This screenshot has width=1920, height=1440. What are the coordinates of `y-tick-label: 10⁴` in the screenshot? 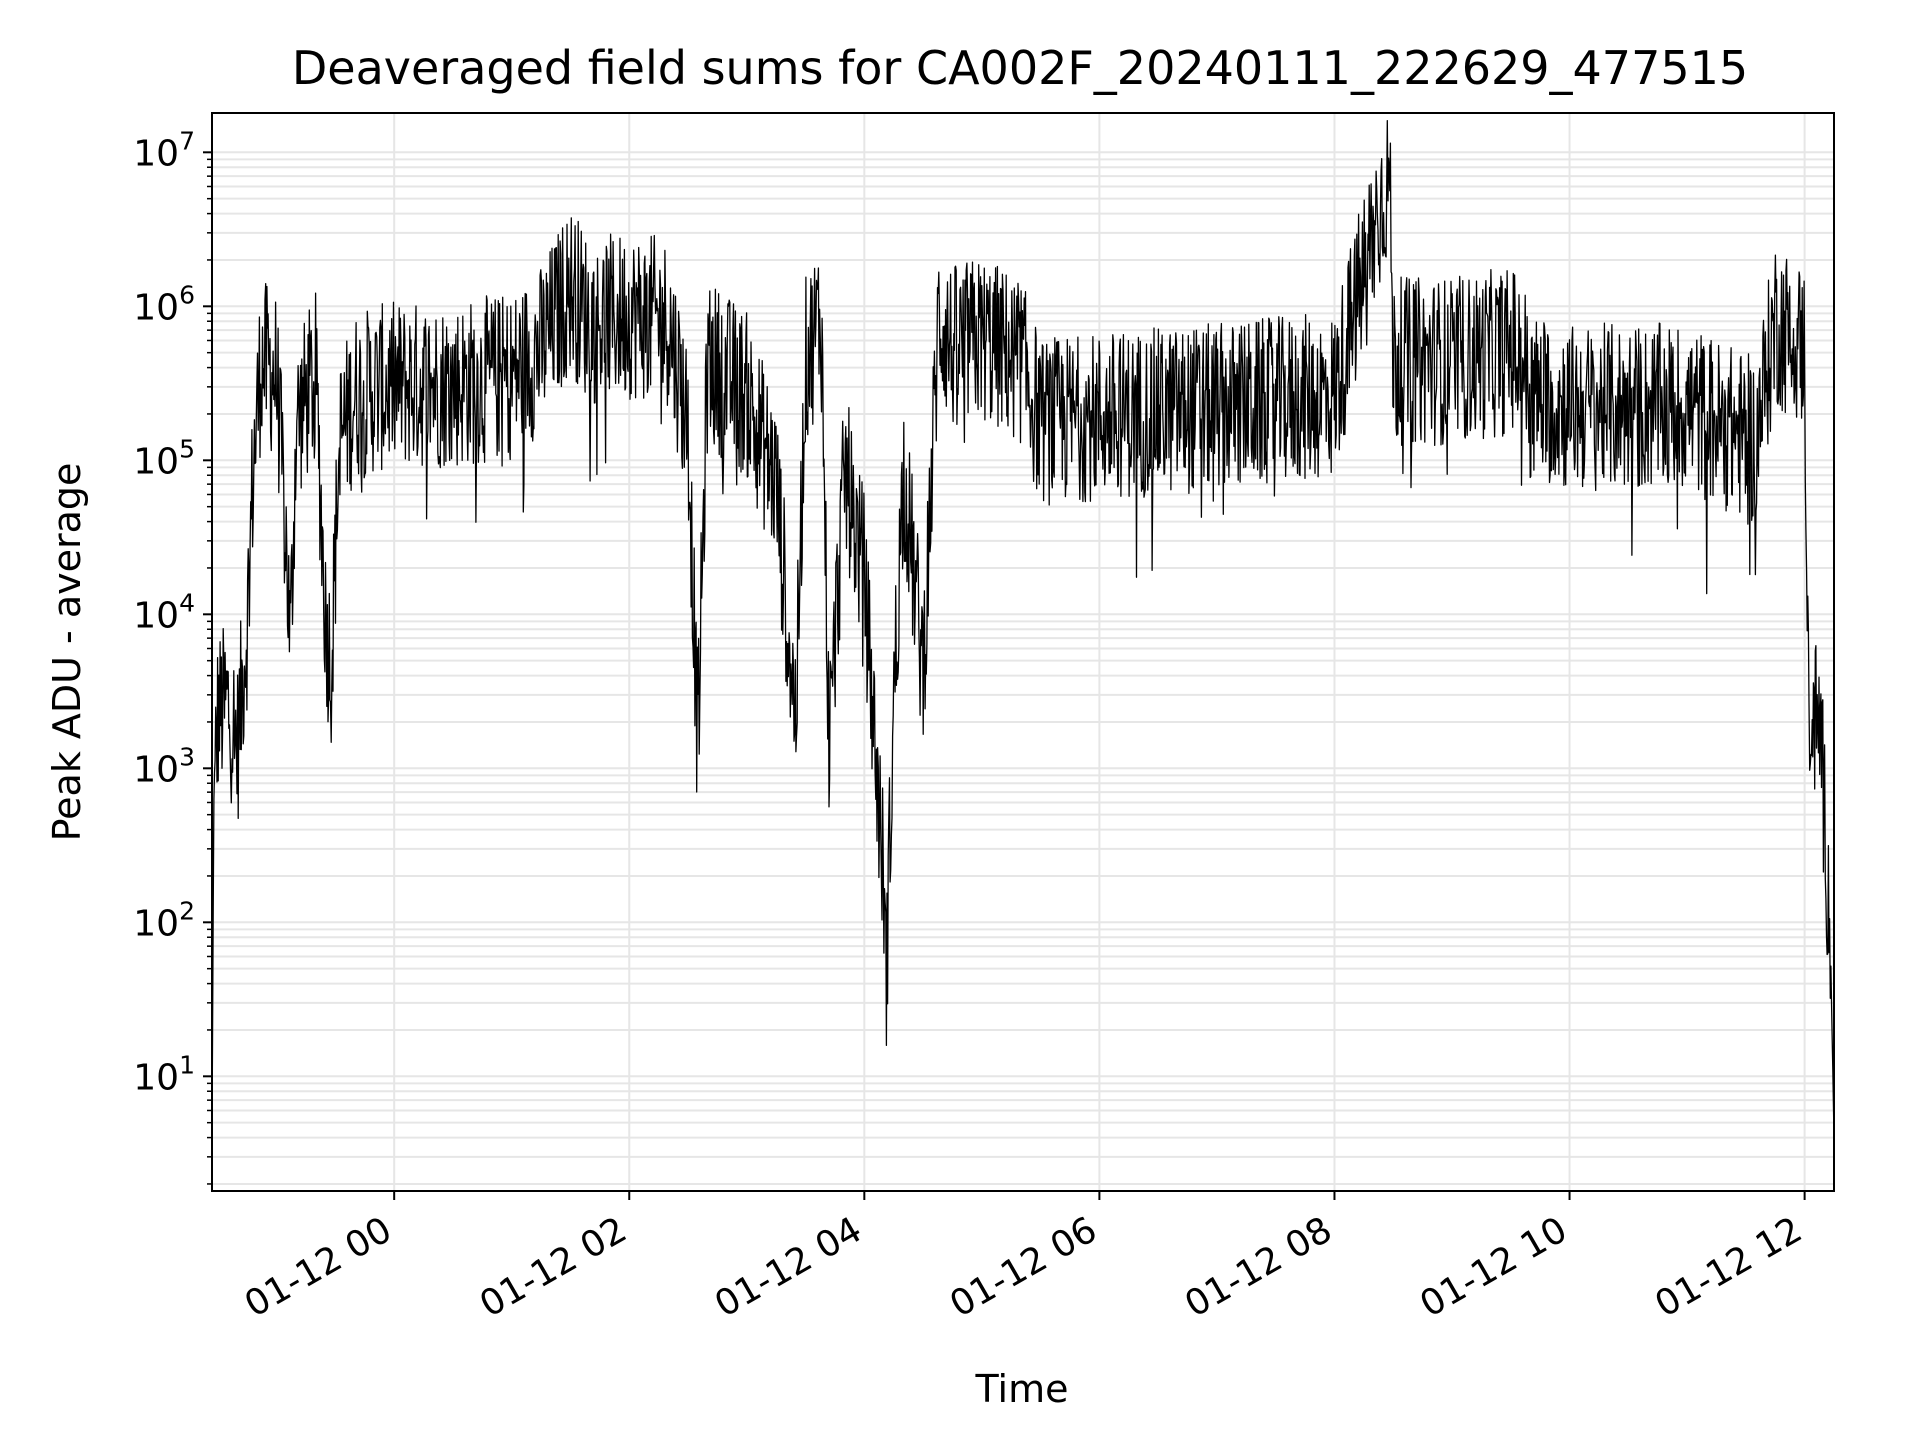 It's located at (164, 612).